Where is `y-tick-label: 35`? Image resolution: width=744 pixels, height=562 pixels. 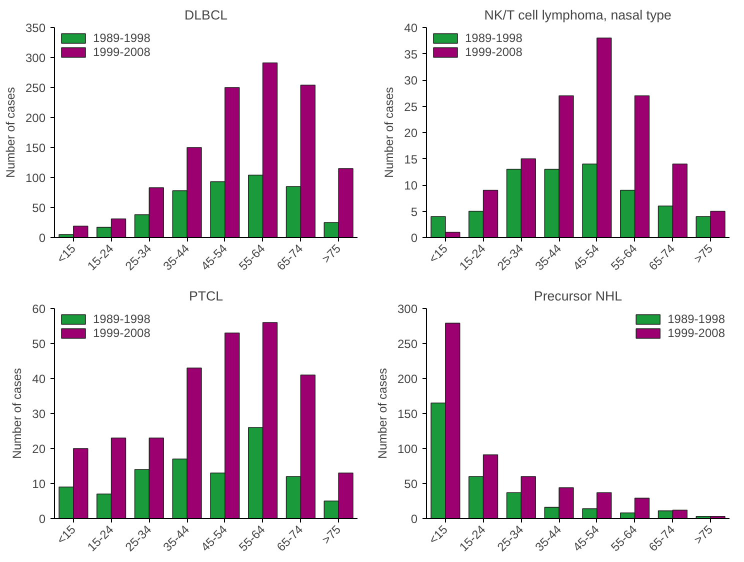 y-tick-label: 35 is located at coordinates (411, 54).